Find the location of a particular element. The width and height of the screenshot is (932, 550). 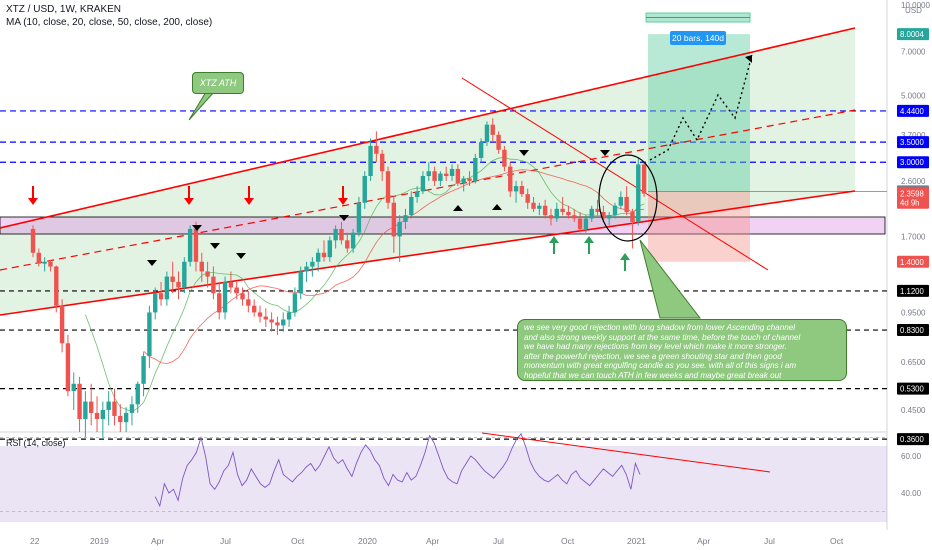

price-label-text: 4.4400 is located at coordinates (912, 111).